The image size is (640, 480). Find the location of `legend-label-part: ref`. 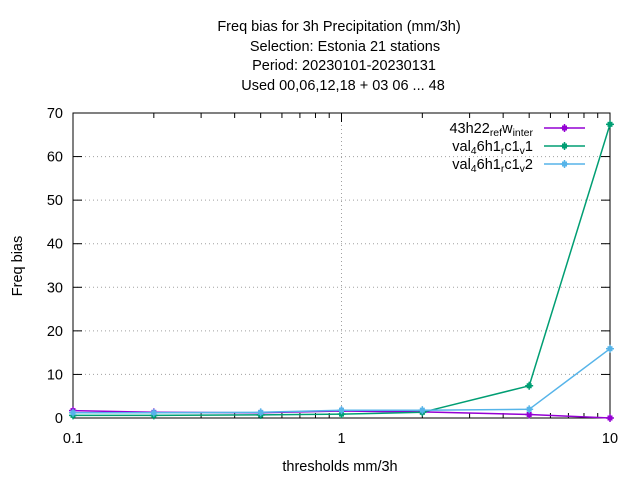

legend-label-part: ref is located at coordinates (496, 133).